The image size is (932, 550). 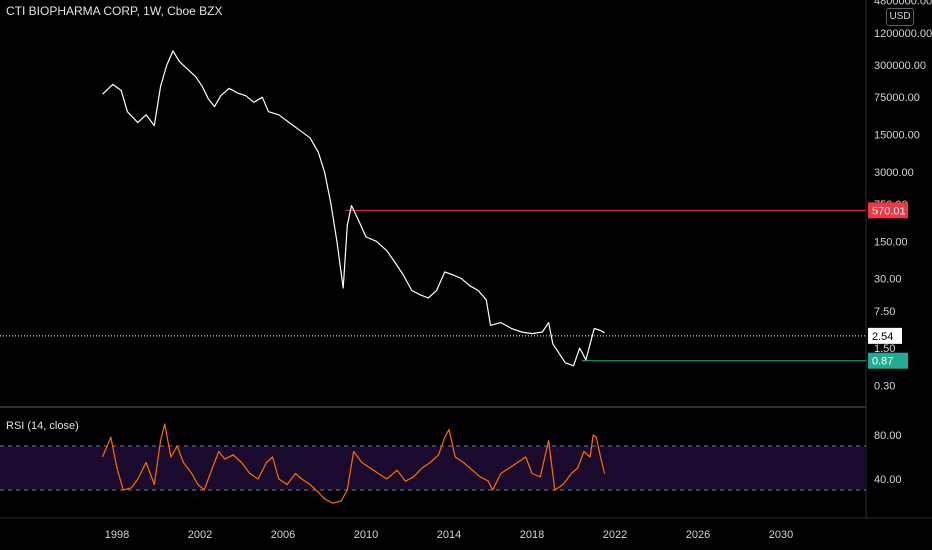 I want to click on x-tick-label: 2018, so click(x=532, y=535).